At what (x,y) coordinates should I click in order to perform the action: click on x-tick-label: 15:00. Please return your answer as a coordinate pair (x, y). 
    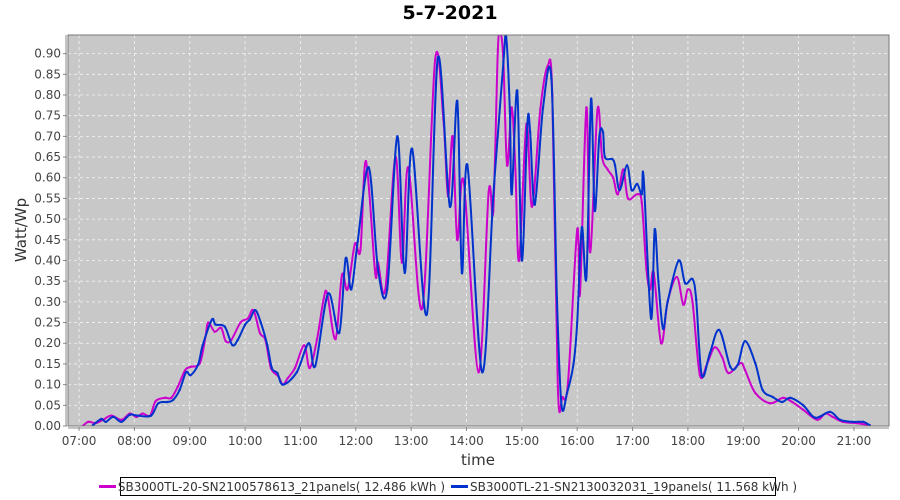
    Looking at the image, I should click on (522, 441).